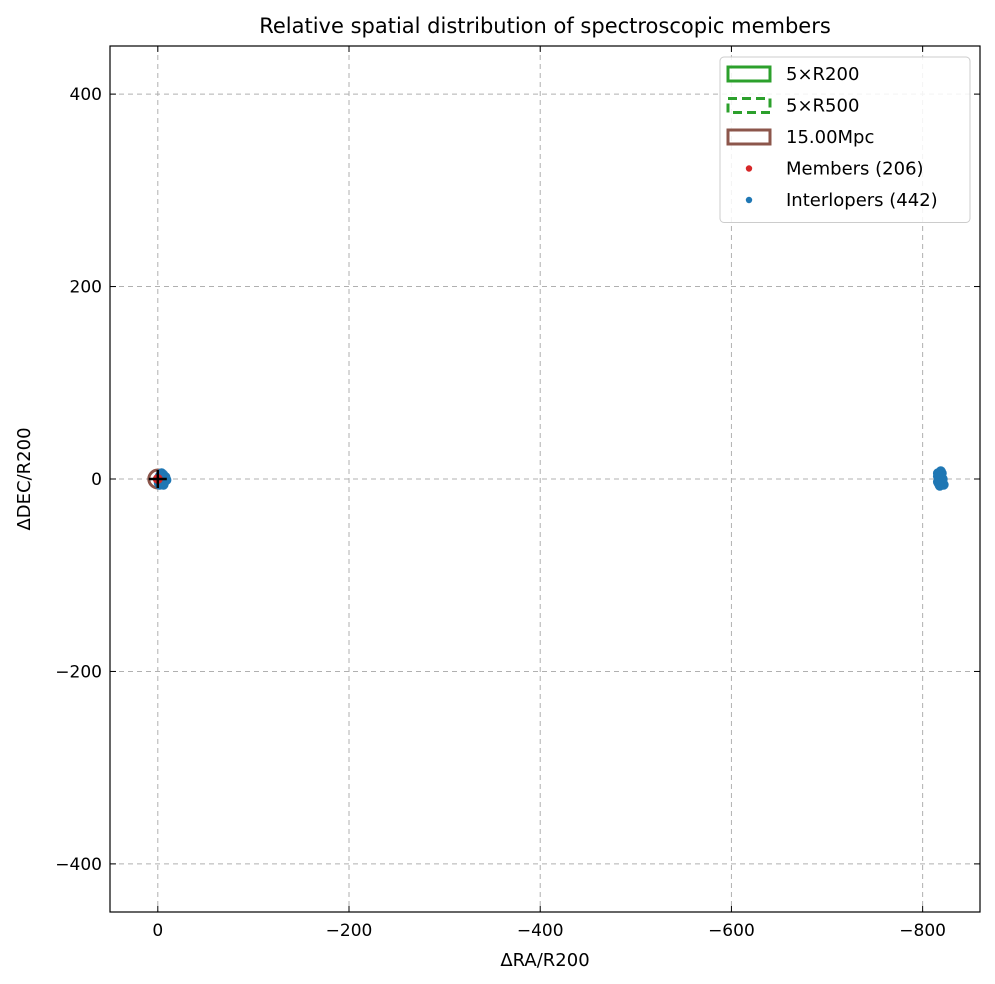 The image size is (995, 984). I want to click on y-tick-label: −400, so click(78, 865).